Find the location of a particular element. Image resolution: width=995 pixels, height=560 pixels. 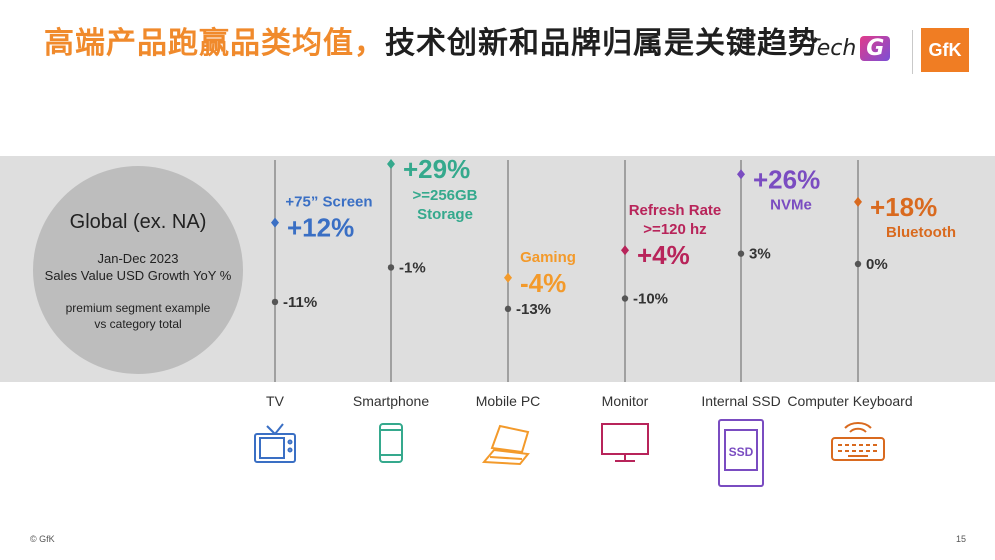

premium-label: +29% is located at coordinates (436, 169).